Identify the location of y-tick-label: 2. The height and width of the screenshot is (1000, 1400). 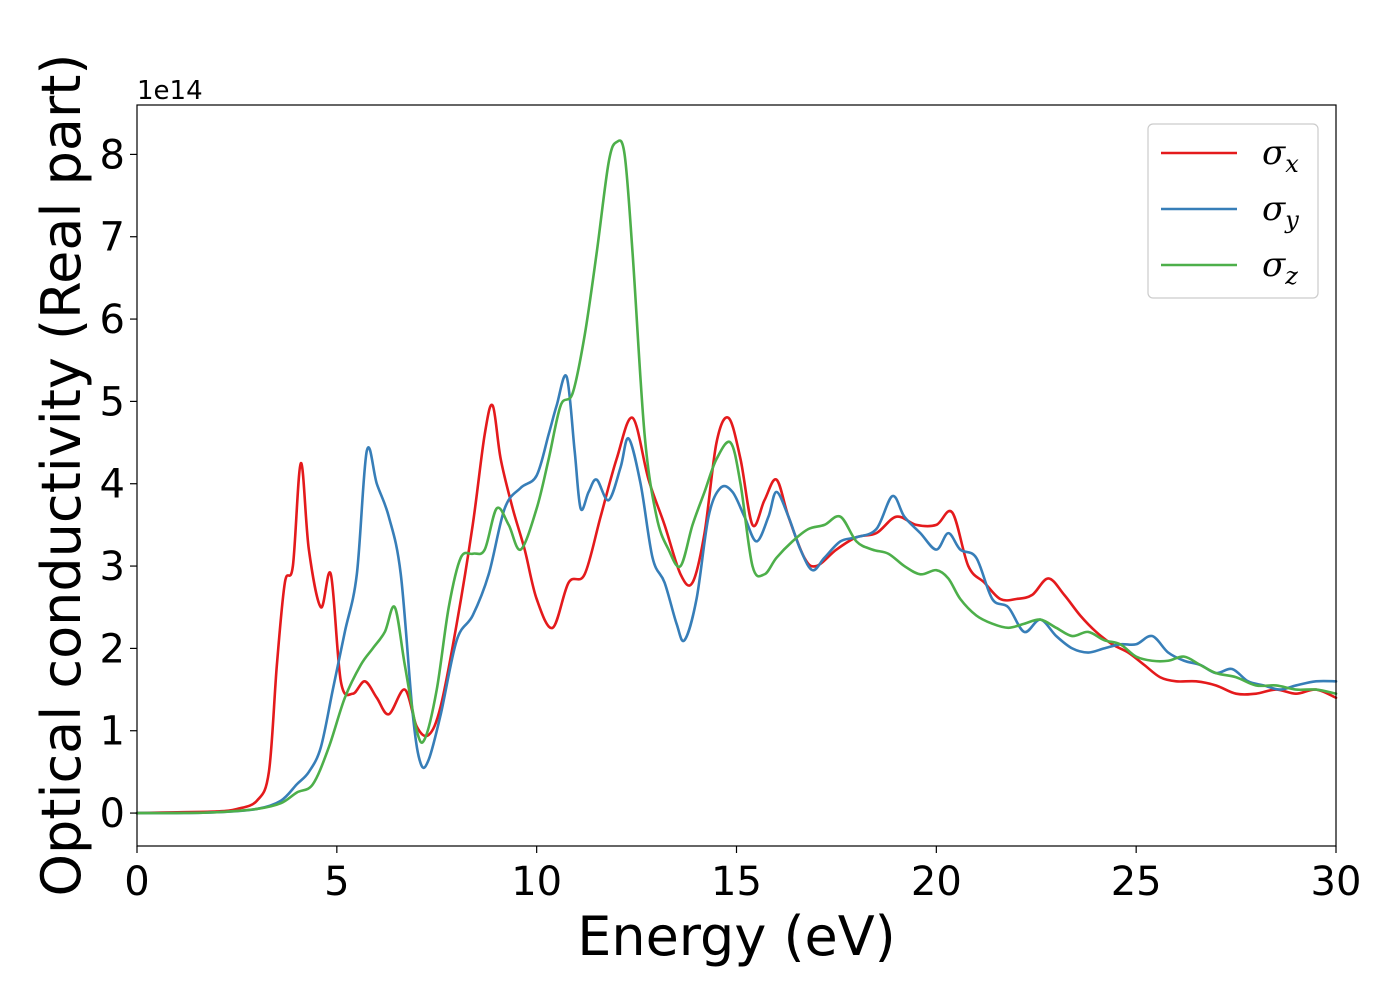
(112, 649).